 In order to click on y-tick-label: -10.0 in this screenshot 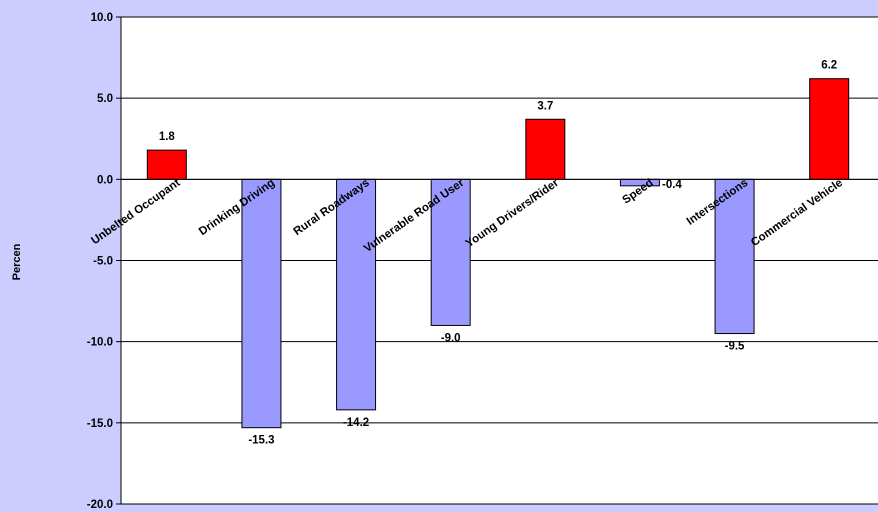, I will do `click(100, 343)`.